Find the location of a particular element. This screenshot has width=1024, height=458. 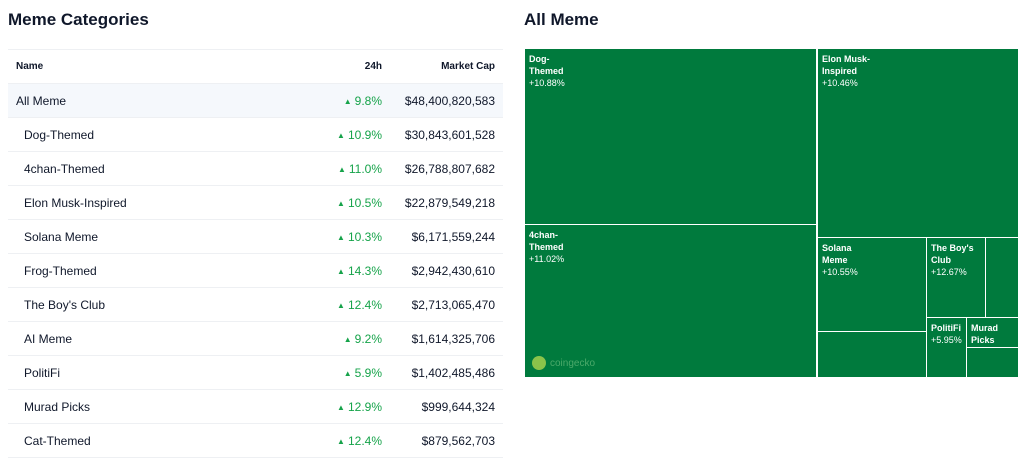

tile-change: +12.67% is located at coordinates (949, 272).